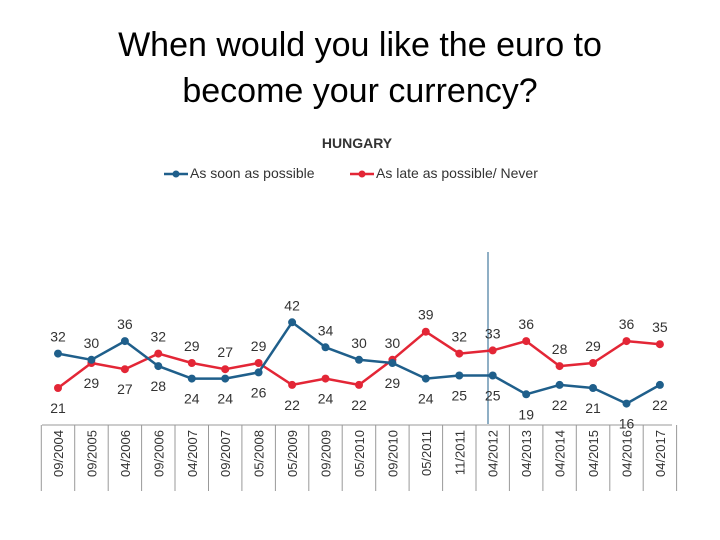 The width and height of the screenshot is (720, 540). Describe the element at coordinates (457, 173) in the screenshot. I see `legend-label-late: As late as possible/ Never` at that location.